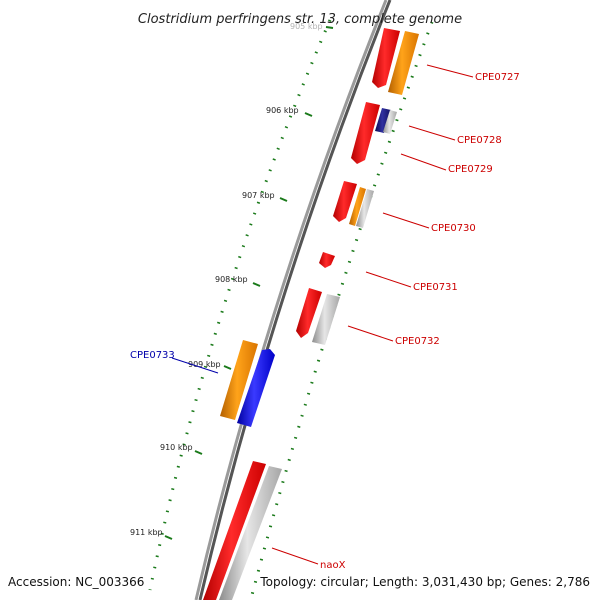 This screenshot has height=600, width=600. I want to click on gene-cpe0730-gray, so click(365, 208).